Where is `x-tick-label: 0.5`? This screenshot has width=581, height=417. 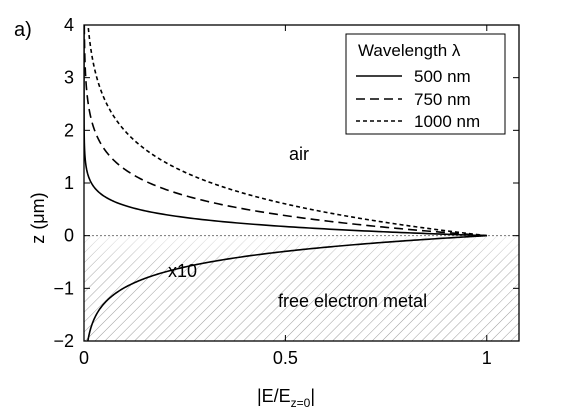
x-tick-label: 0.5 is located at coordinates (285, 358).